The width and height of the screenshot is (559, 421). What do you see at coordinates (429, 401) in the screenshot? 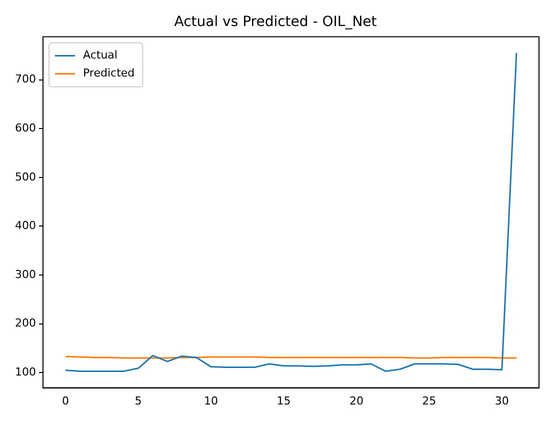
I see `x-tick-label: 25` at bounding box center [429, 401].